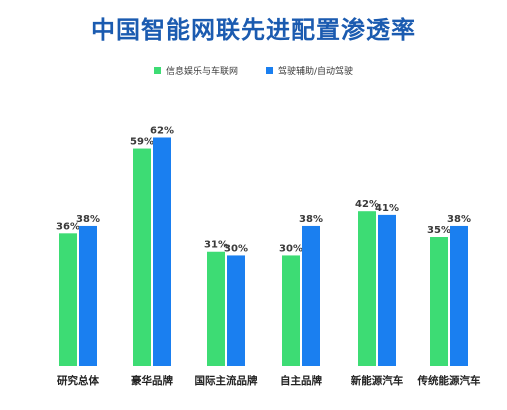 This screenshot has height=410, width=507. What do you see at coordinates (236, 248) in the screenshot?
I see `data-label-driving-assist-2: 30%` at bounding box center [236, 248].